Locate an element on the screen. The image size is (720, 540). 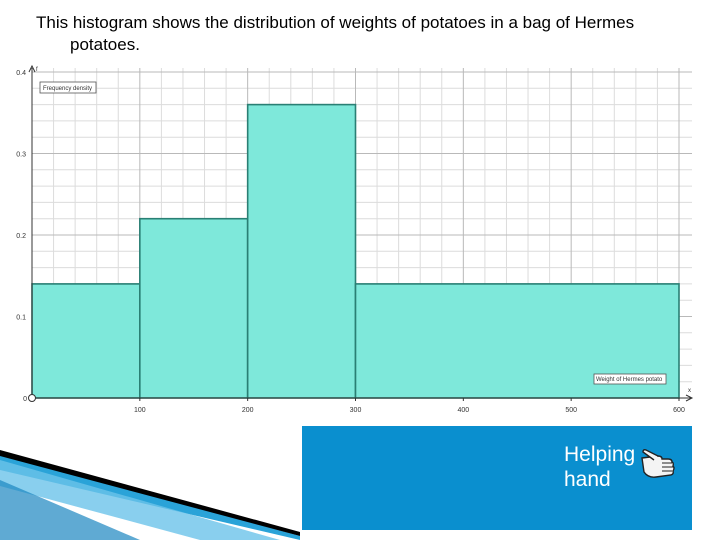
helping-hand-panel: Helping hand is located at coordinates (497, 478).